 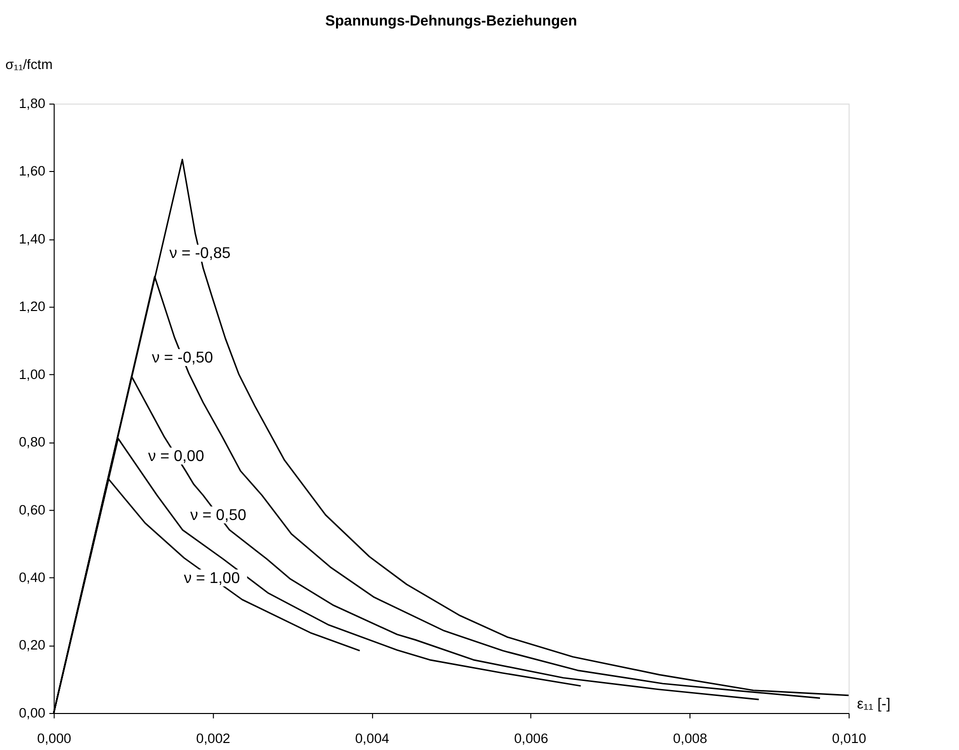 What do you see at coordinates (690, 738) in the screenshot?
I see `x-tick-label: 0,008` at bounding box center [690, 738].